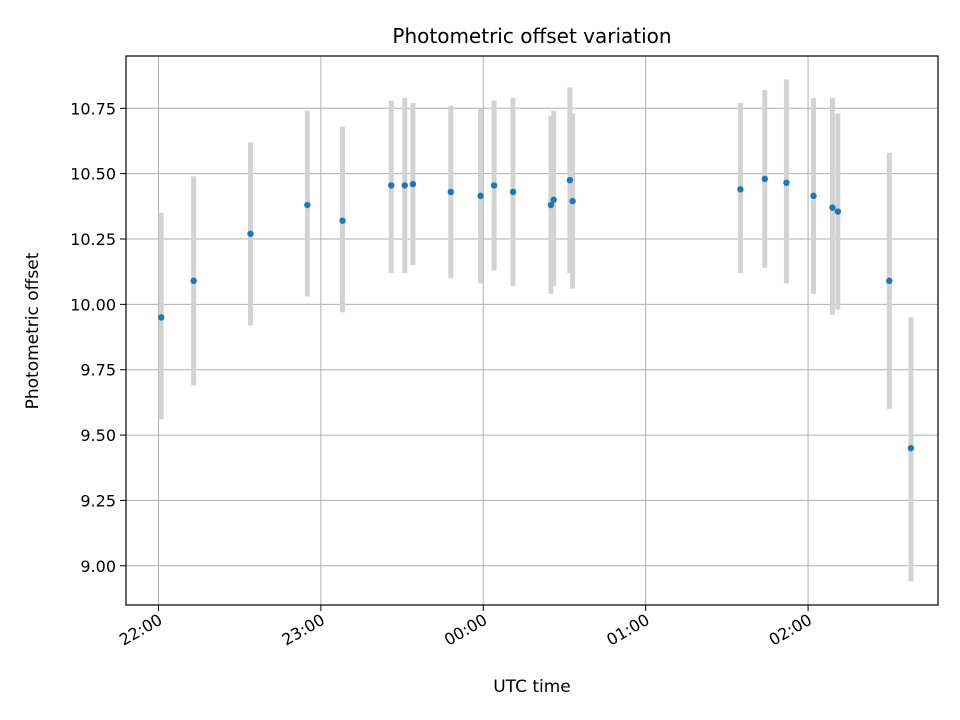 The width and height of the screenshot is (960, 720). What do you see at coordinates (627, 630) in the screenshot?
I see `x-tick-label: 01:00` at bounding box center [627, 630].